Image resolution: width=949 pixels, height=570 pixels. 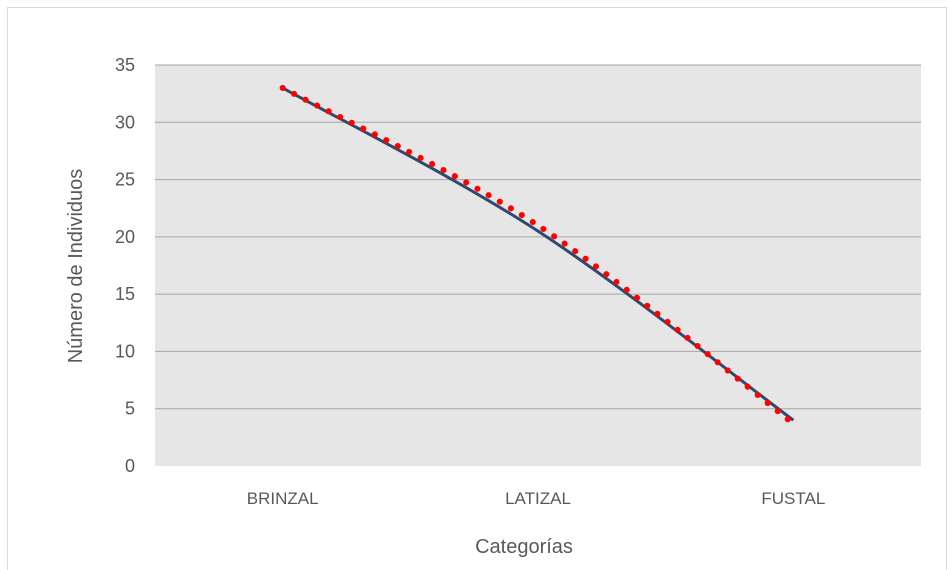 I want to click on y-axis-title: Número de Individuos, so click(x=76, y=266).